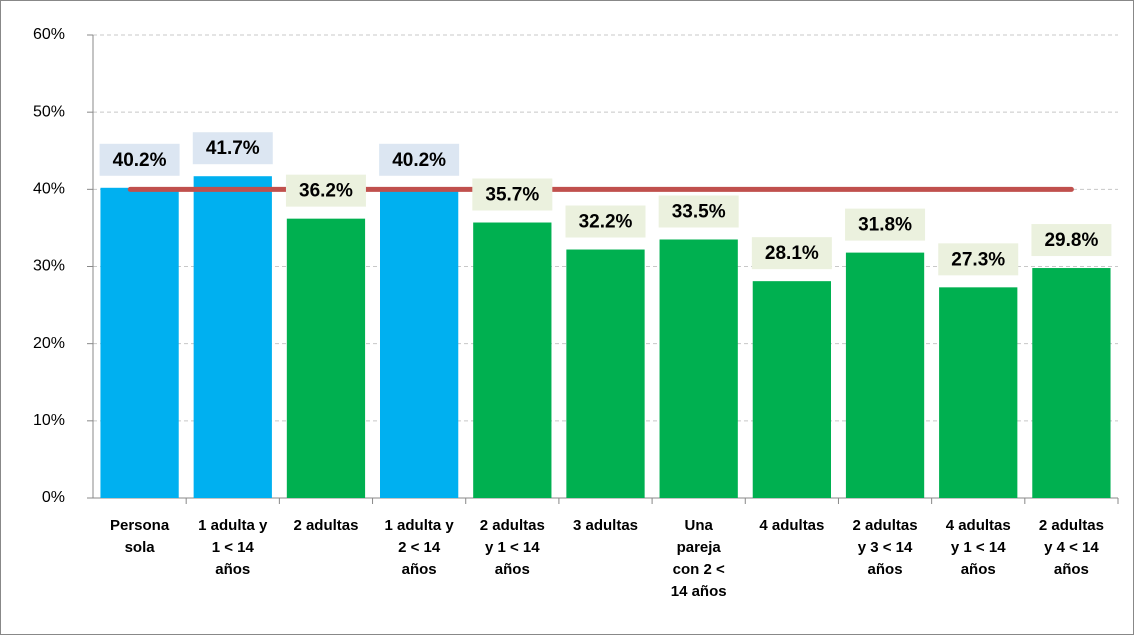  Describe the element at coordinates (233, 547) in the screenshot. I see `x-tick-label: 1 < 14` at that location.